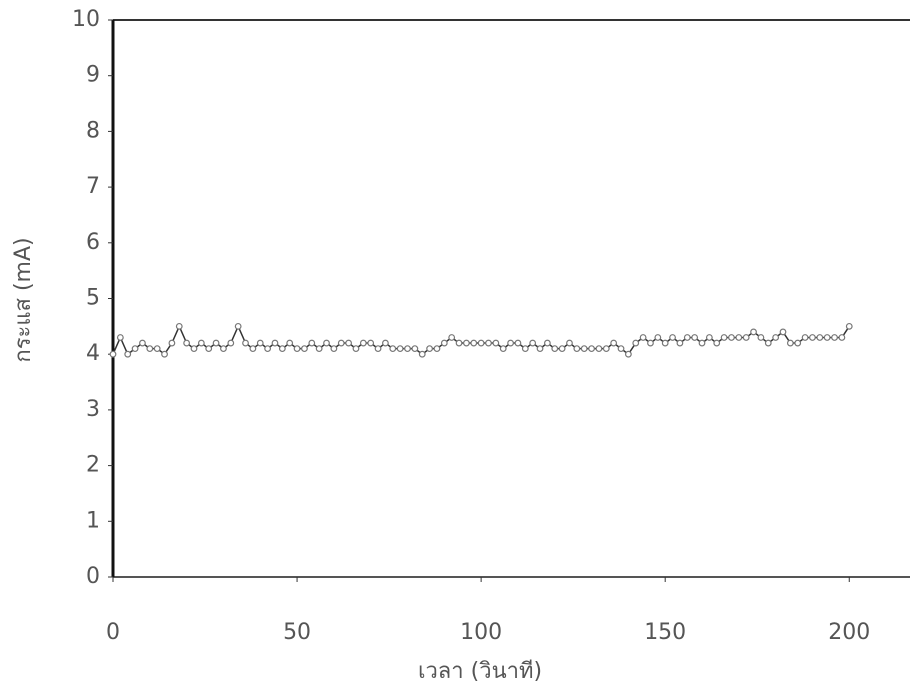 This screenshot has width=915, height=691. Describe the element at coordinates (849, 632) in the screenshot. I see `x-tick-label: 200` at that location.